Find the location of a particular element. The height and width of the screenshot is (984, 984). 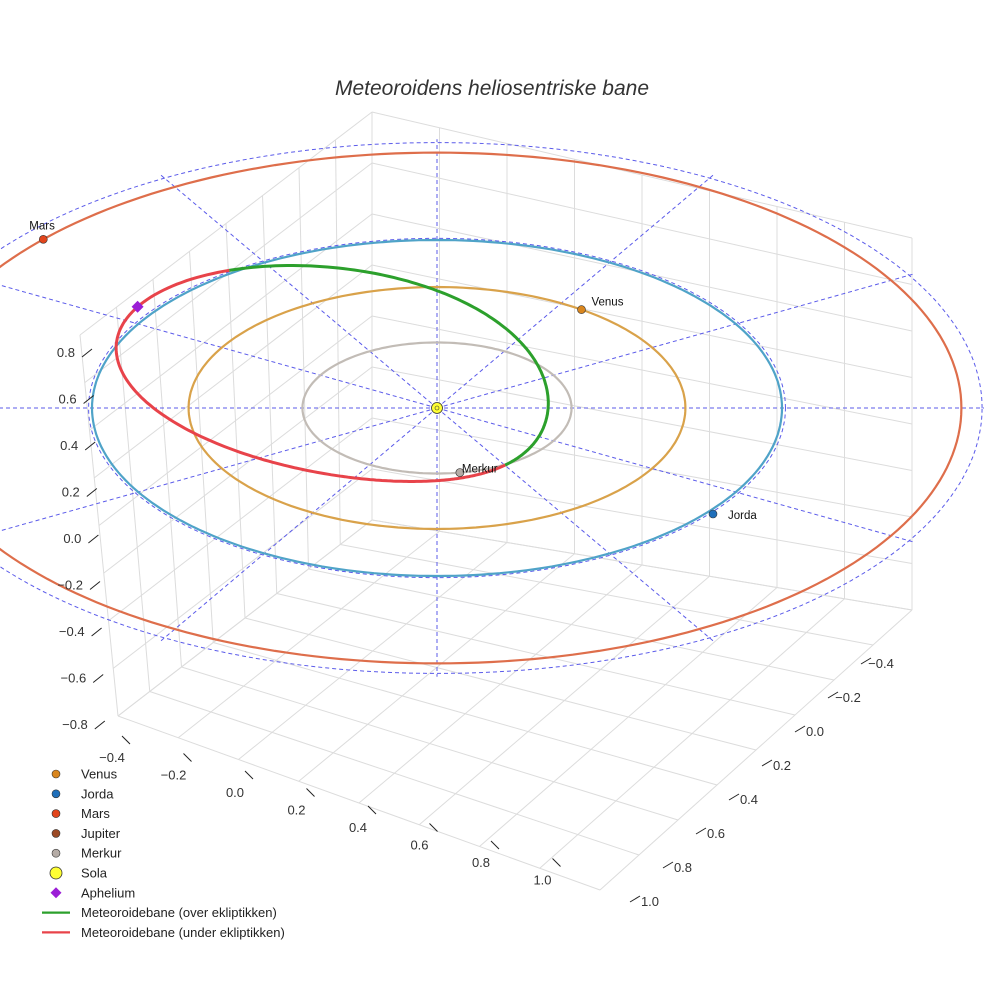

legend-label: Mars is located at coordinates (95, 813).